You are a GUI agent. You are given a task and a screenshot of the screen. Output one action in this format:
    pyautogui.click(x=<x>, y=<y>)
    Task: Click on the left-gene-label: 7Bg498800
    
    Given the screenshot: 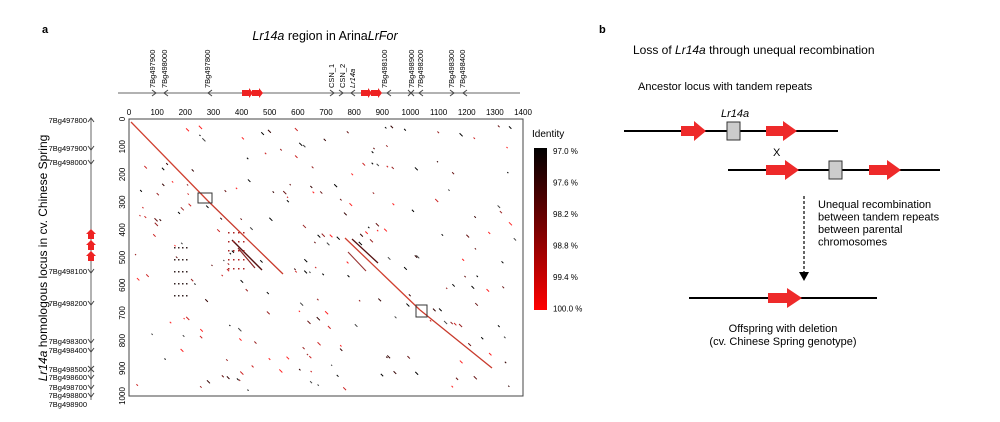 What is the action you would take?
    pyautogui.click(x=68, y=395)
    